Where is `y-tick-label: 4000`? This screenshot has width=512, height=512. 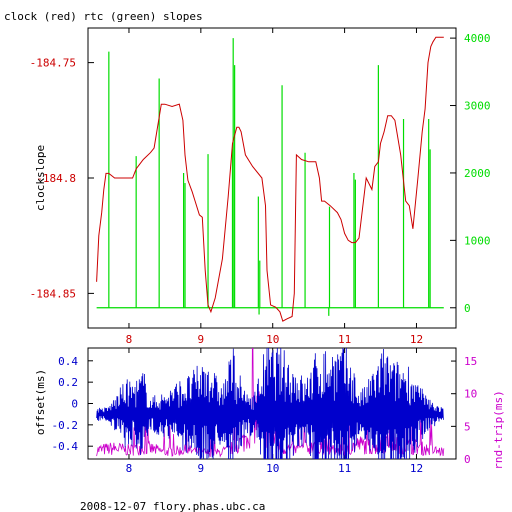
y-tick-label: 4000 is located at coordinates (477, 38).